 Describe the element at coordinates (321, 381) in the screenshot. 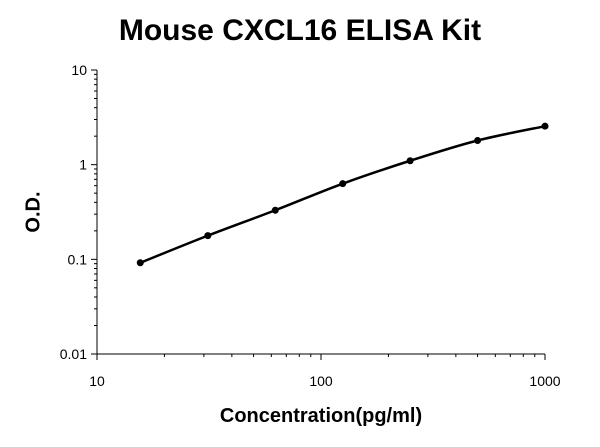

I see `x-tick-label: 100` at that location.